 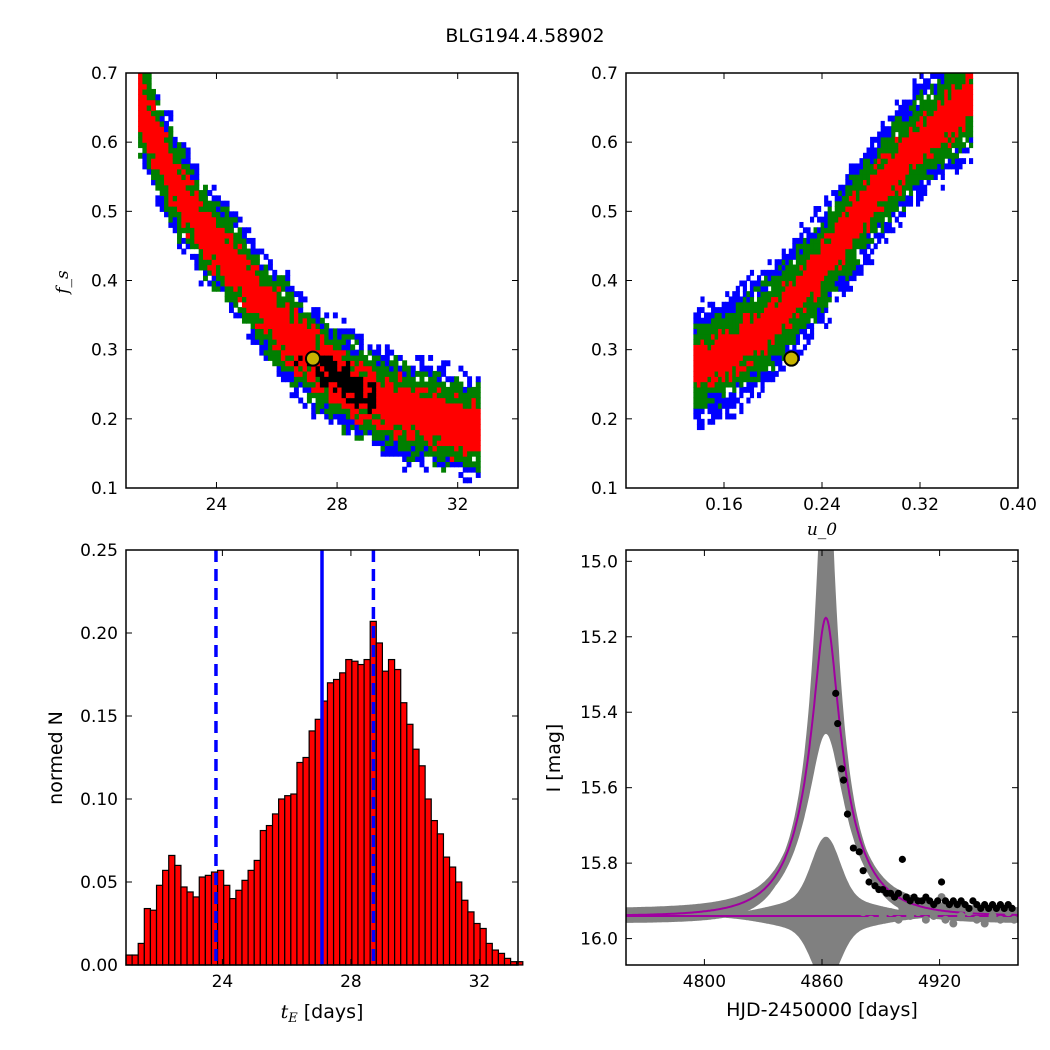 I want to click on histogram-bars, so click(x=324, y=793).